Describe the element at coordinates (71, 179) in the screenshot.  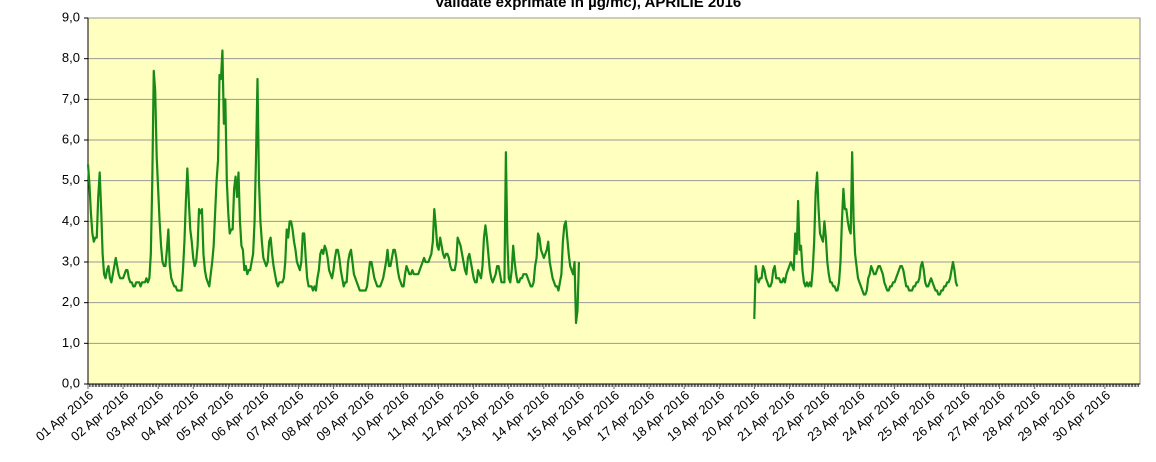
I see `y-tick-label: 5,0` at that location.